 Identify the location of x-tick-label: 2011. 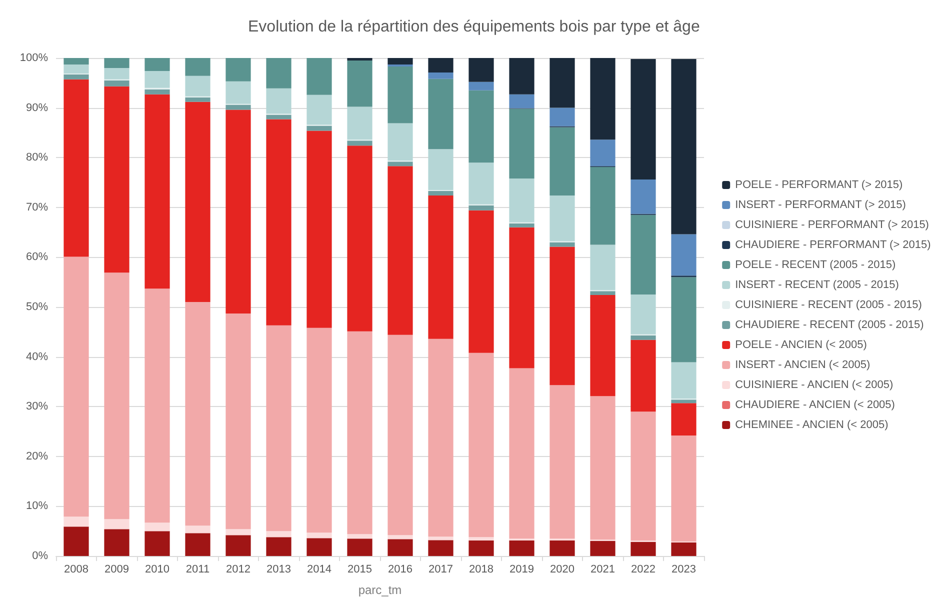
(198, 570).